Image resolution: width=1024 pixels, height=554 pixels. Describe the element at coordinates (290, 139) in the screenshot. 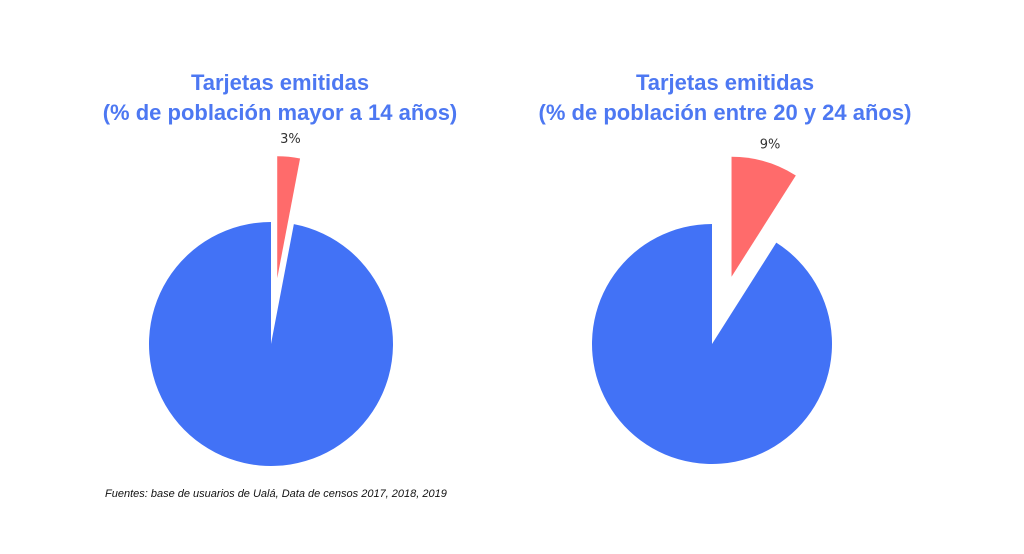

I see `pie-left-slice-0-label: 3%` at that location.